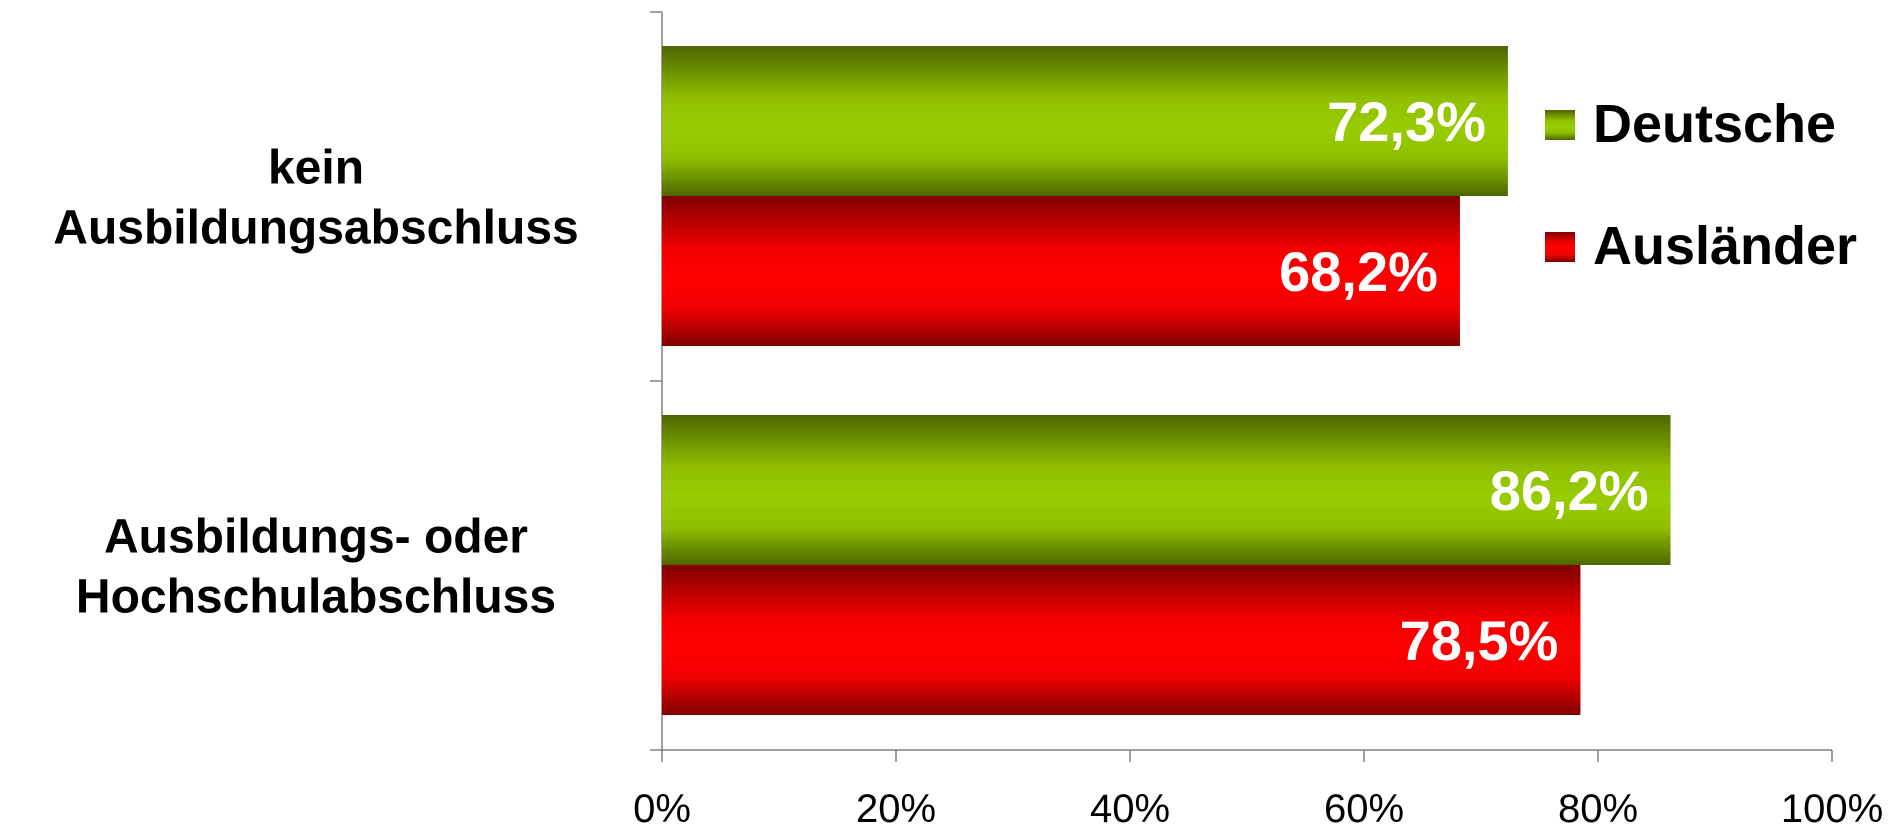 This screenshot has width=1901, height=828. What do you see at coordinates (315, 228) in the screenshot?
I see `category-label: Ausbildungsabschluss` at bounding box center [315, 228].